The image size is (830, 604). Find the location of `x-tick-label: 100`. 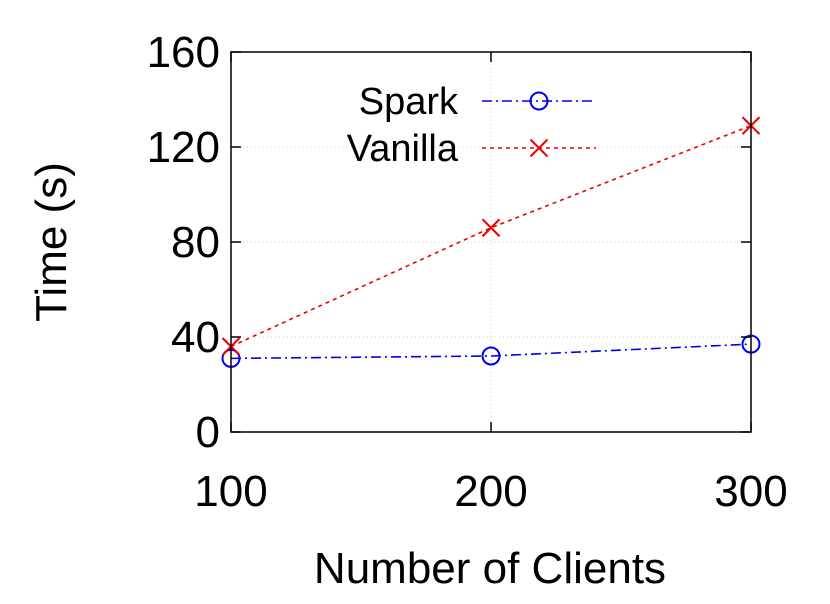

x-tick-label: 100 is located at coordinates (230, 491).